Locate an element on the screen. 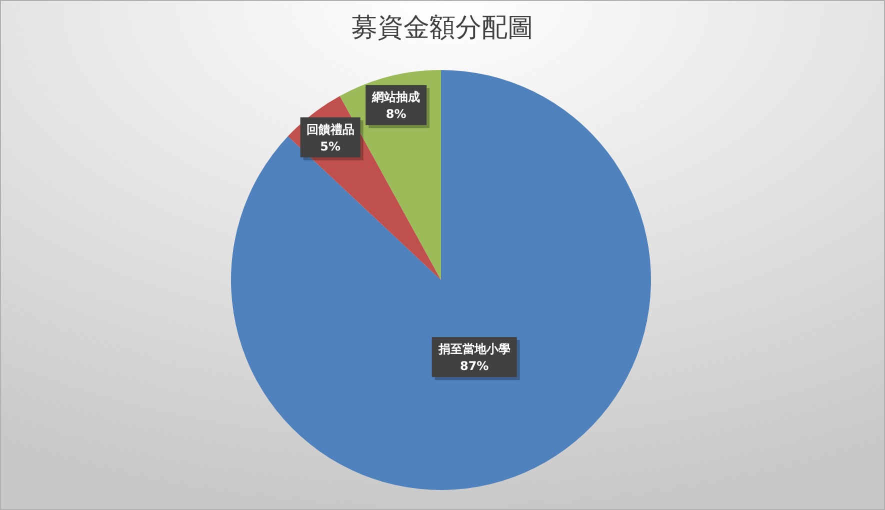 This screenshot has height=510, width=885. slice-label: 網站抽成 is located at coordinates (395, 97).